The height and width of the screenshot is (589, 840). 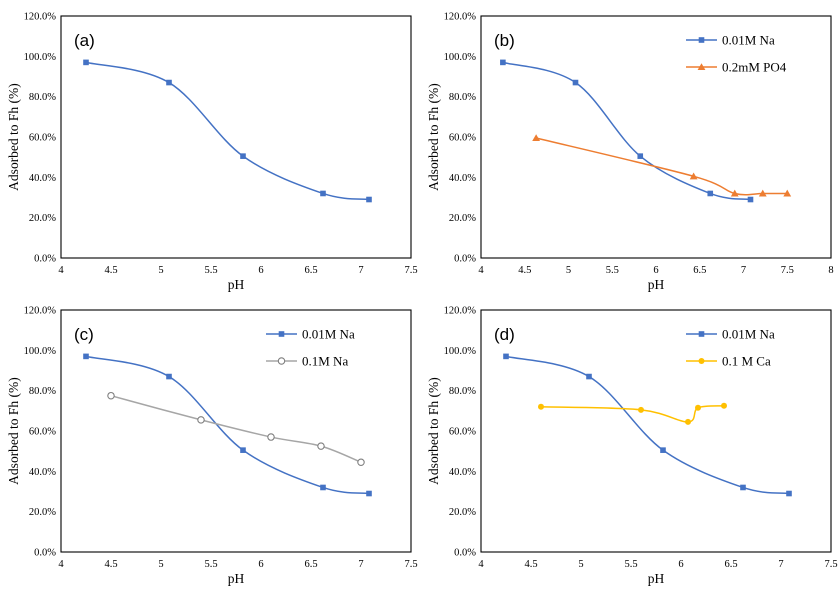 I want to click on series-line-0-2mm-po4, so click(x=661, y=166).